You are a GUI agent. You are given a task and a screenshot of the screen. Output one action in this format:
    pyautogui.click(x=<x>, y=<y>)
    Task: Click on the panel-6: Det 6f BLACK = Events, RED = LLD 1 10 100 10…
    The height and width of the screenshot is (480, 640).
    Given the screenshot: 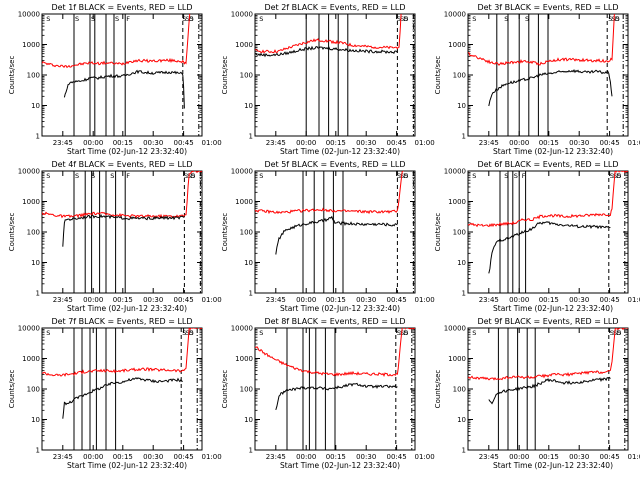 What is the action you would take?
    pyautogui.click(x=537, y=236)
    